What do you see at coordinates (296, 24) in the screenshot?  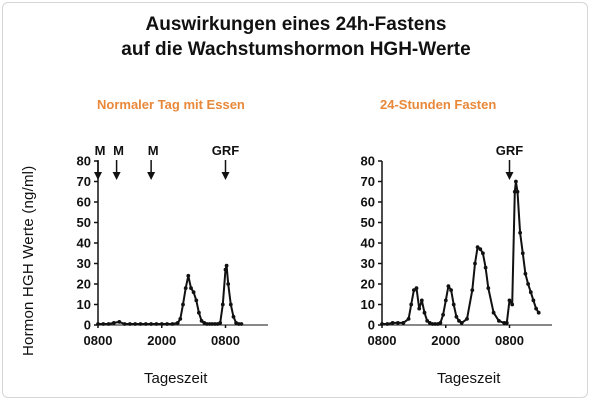 I see `title-line-1: Auswirkungen eines 24h-Fastens` at bounding box center [296, 24].